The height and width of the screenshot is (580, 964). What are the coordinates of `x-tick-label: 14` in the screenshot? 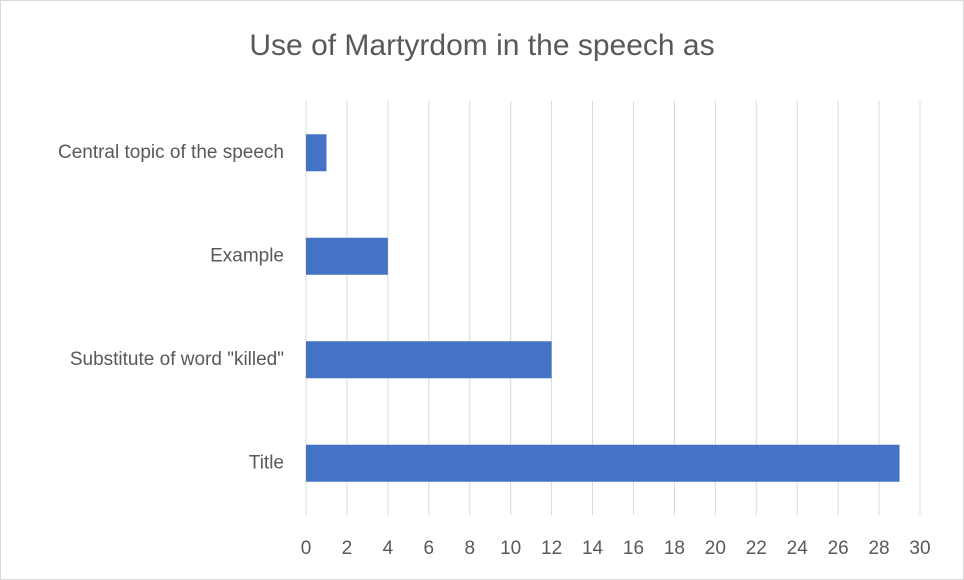 It's located at (593, 548).